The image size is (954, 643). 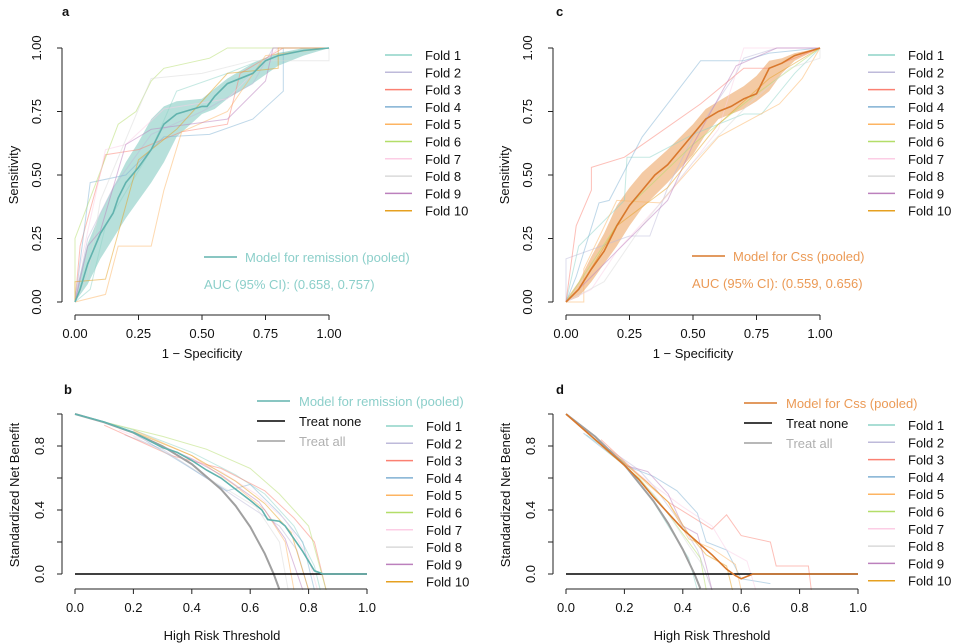 What do you see at coordinates (560, 389) in the screenshot?
I see `panel-label-d: d` at bounding box center [560, 389].